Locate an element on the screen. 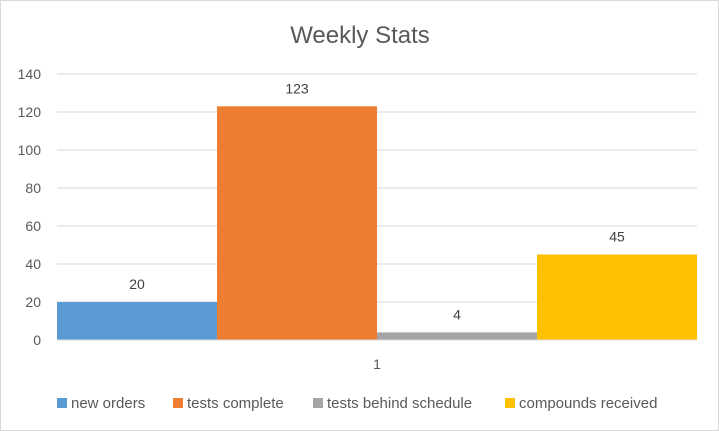 The width and height of the screenshot is (719, 431). bar-tests-complete is located at coordinates (297, 223).